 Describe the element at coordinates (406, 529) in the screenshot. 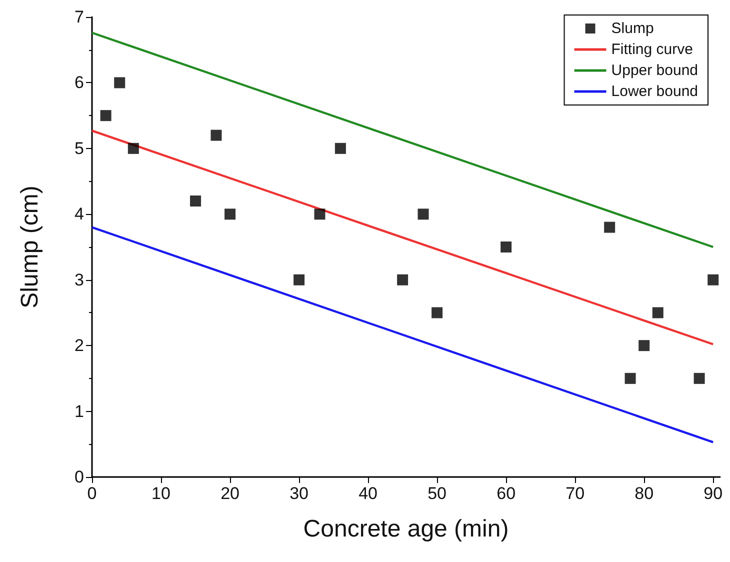

I see `x-axis-title: Concrete age (min)` at that location.